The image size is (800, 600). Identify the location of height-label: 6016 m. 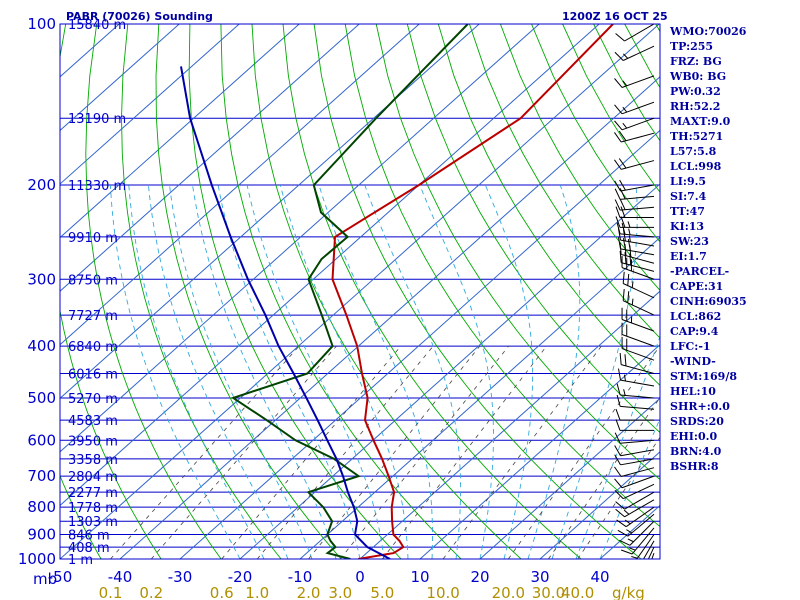
(93, 374).